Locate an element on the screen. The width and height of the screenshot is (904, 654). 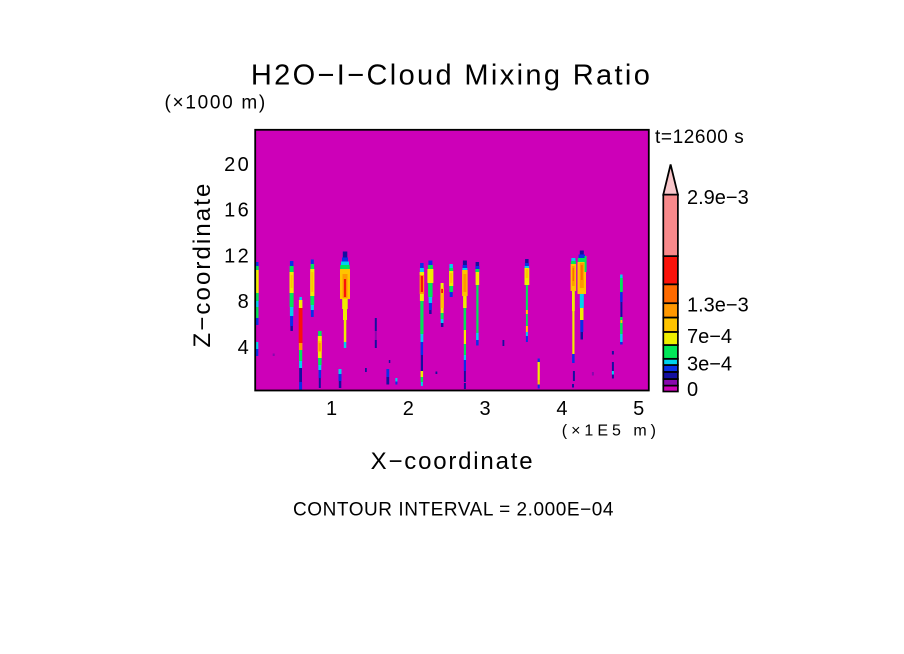
svg-text: 2 is located at coordinates (408, 409).